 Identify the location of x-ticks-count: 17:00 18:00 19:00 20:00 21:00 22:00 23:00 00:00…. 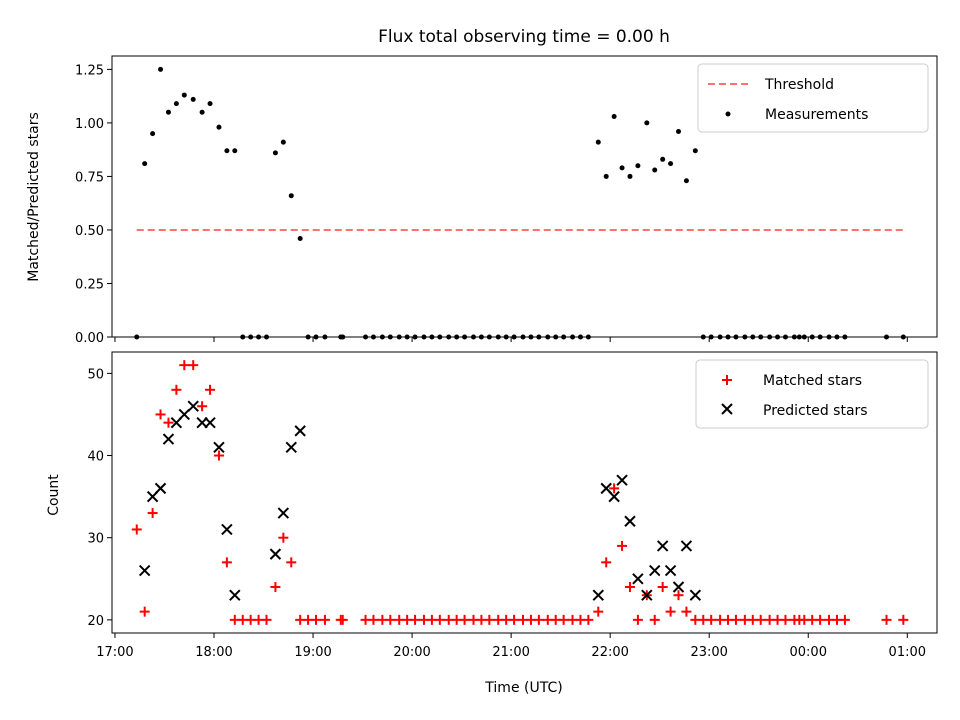
(511, 646).